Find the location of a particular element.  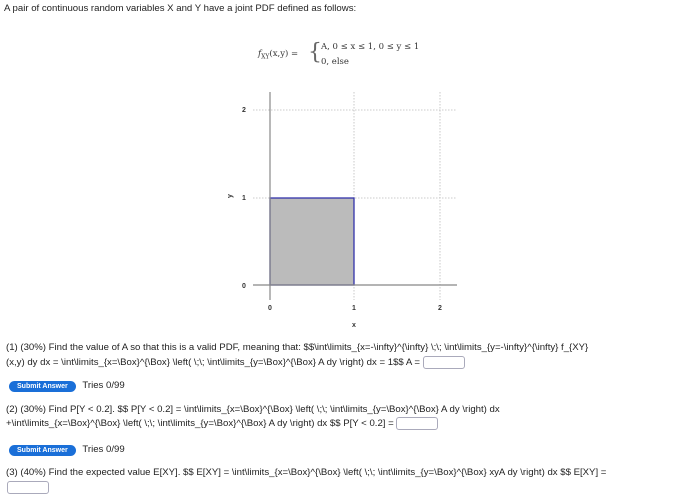

support-region is located at coordinates (312, 241).